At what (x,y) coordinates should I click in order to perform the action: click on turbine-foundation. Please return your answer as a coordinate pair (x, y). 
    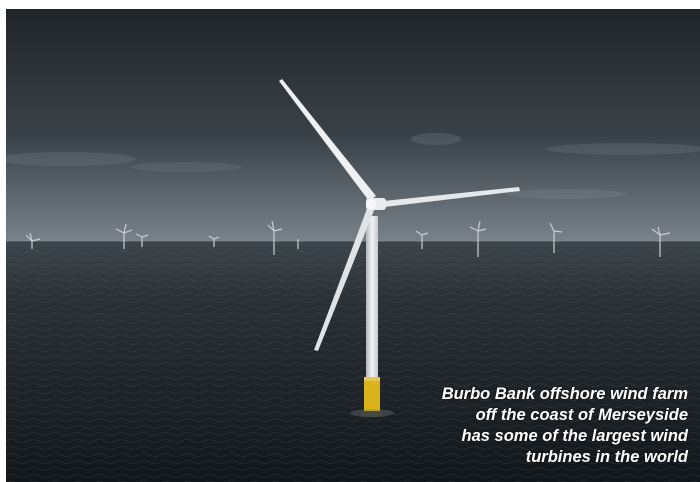
    Looking at the image, I should click on (372, 394).